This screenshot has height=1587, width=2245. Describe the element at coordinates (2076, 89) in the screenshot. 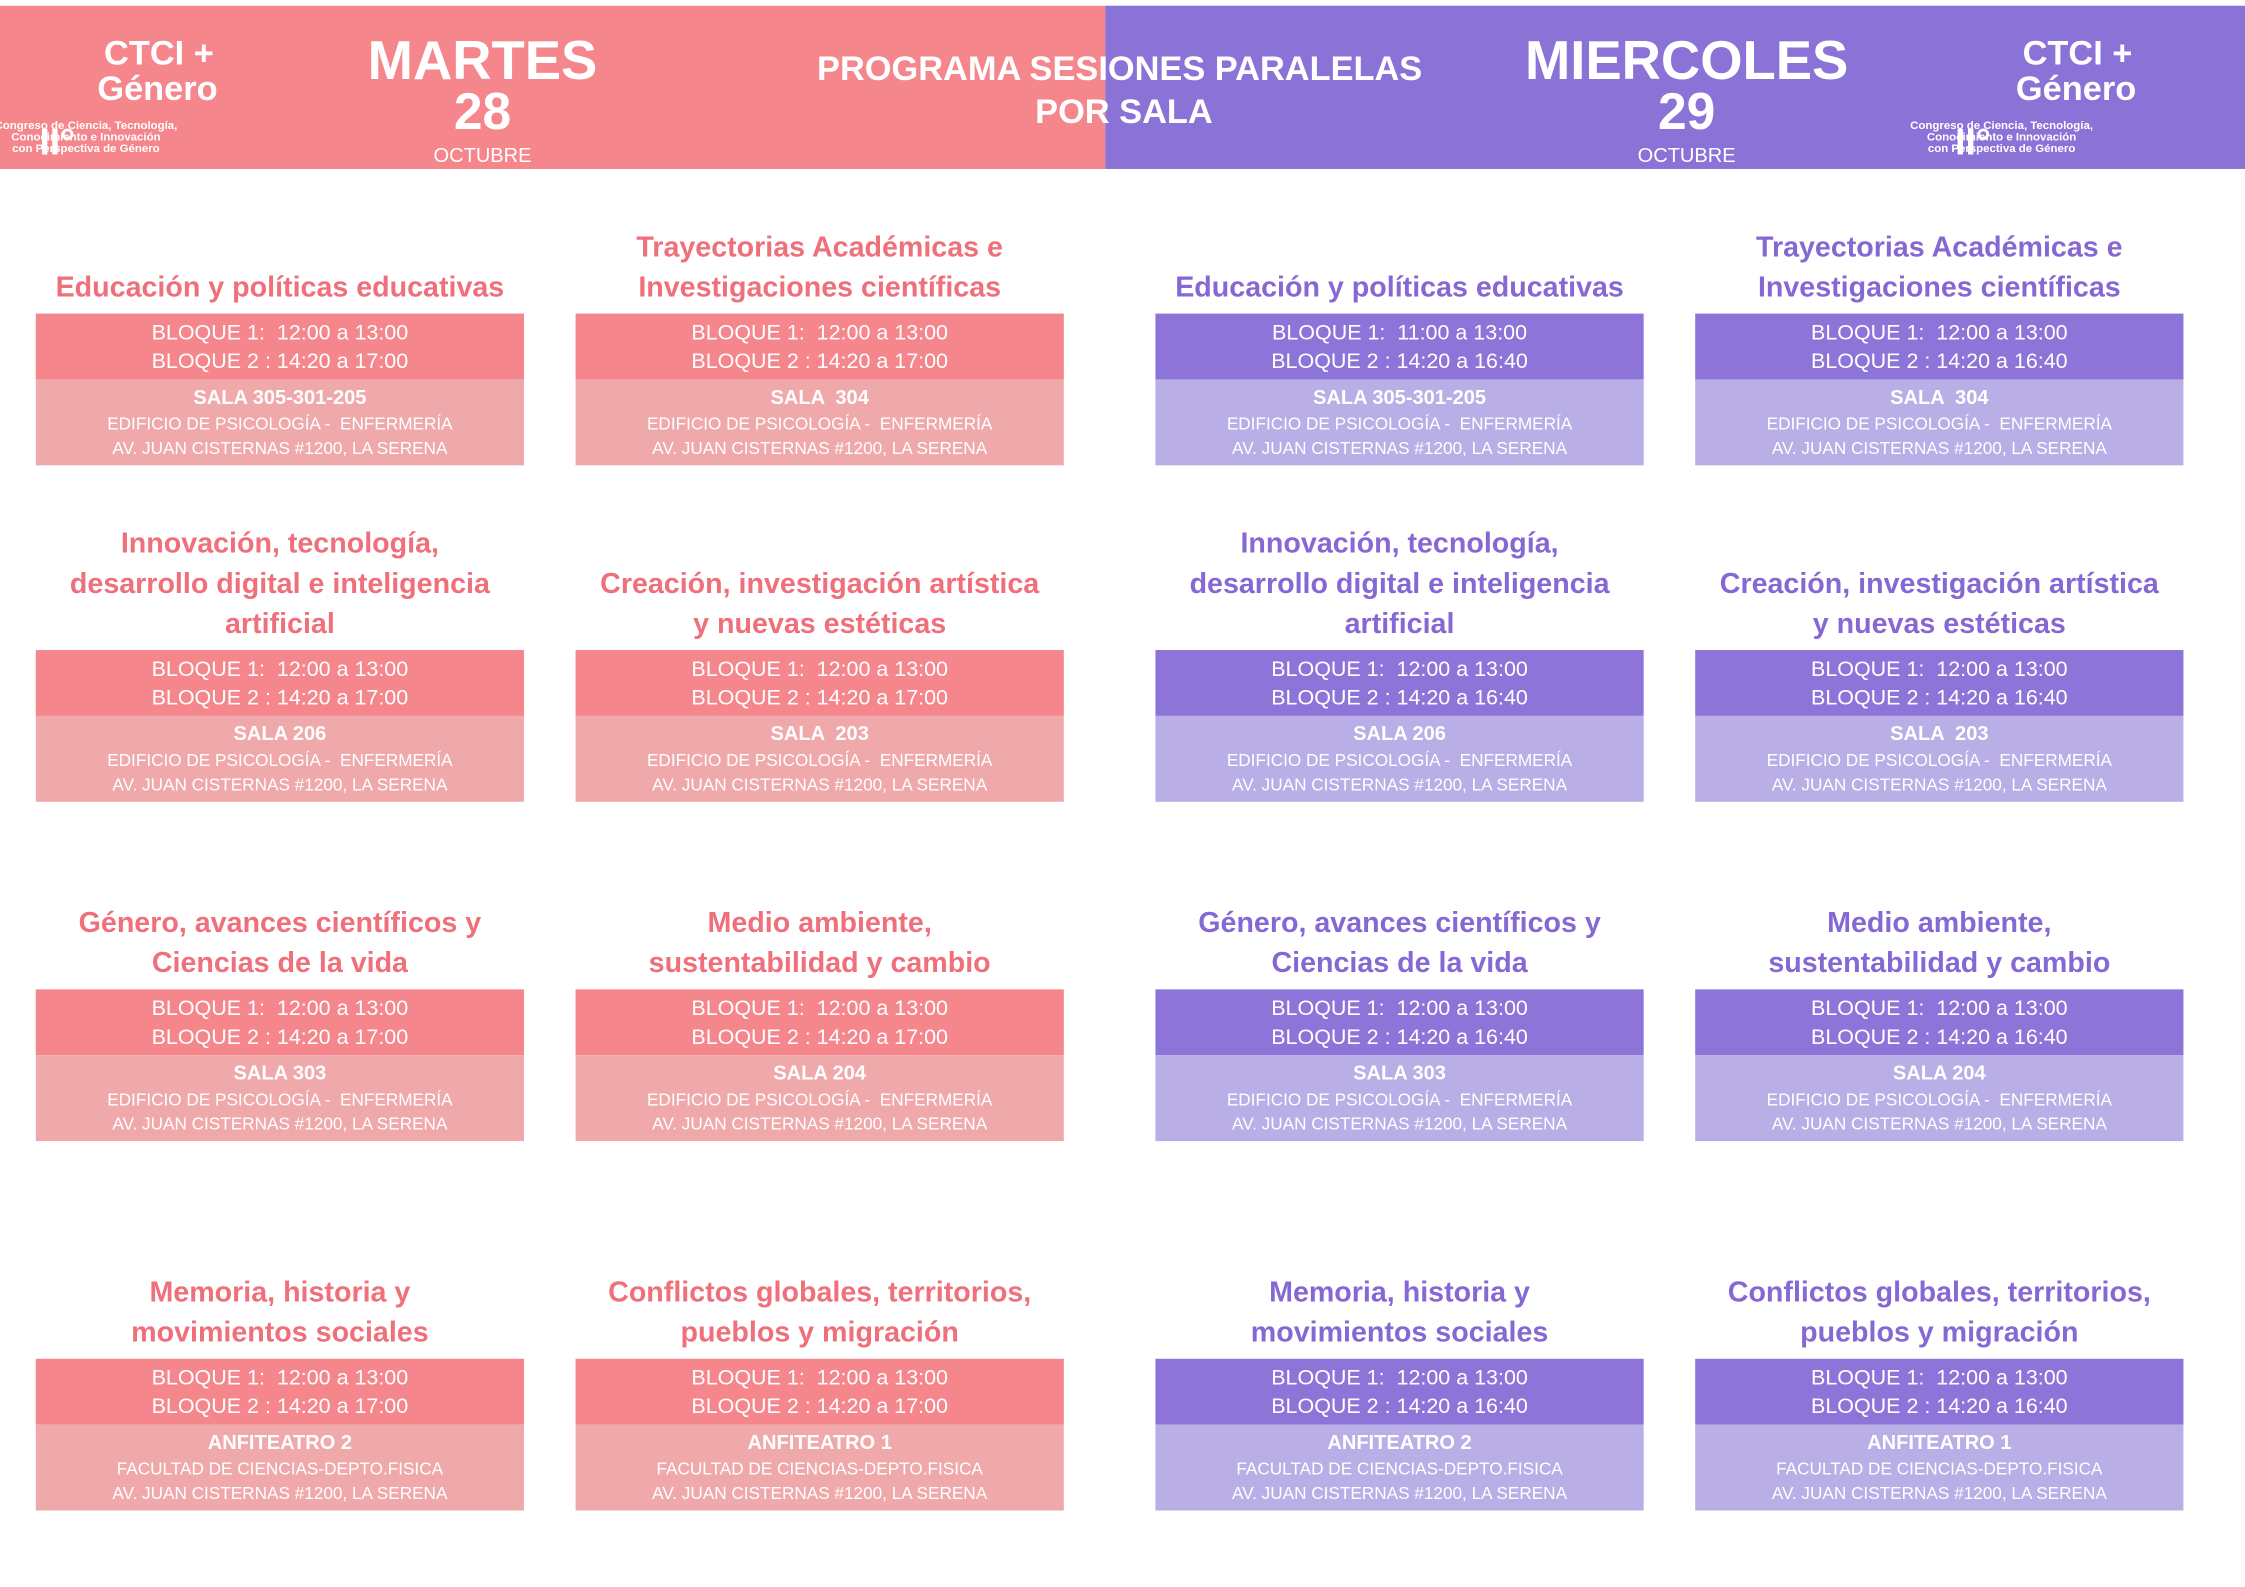

I see `logo-name: Género` at that location.